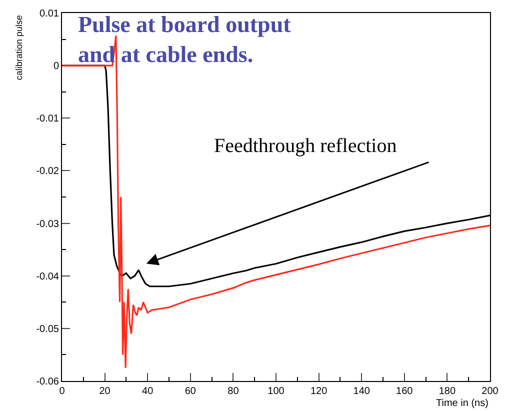 This screenshot has width=507, height=411. I want to click on x-tick-label: 200, so click(490, 391).